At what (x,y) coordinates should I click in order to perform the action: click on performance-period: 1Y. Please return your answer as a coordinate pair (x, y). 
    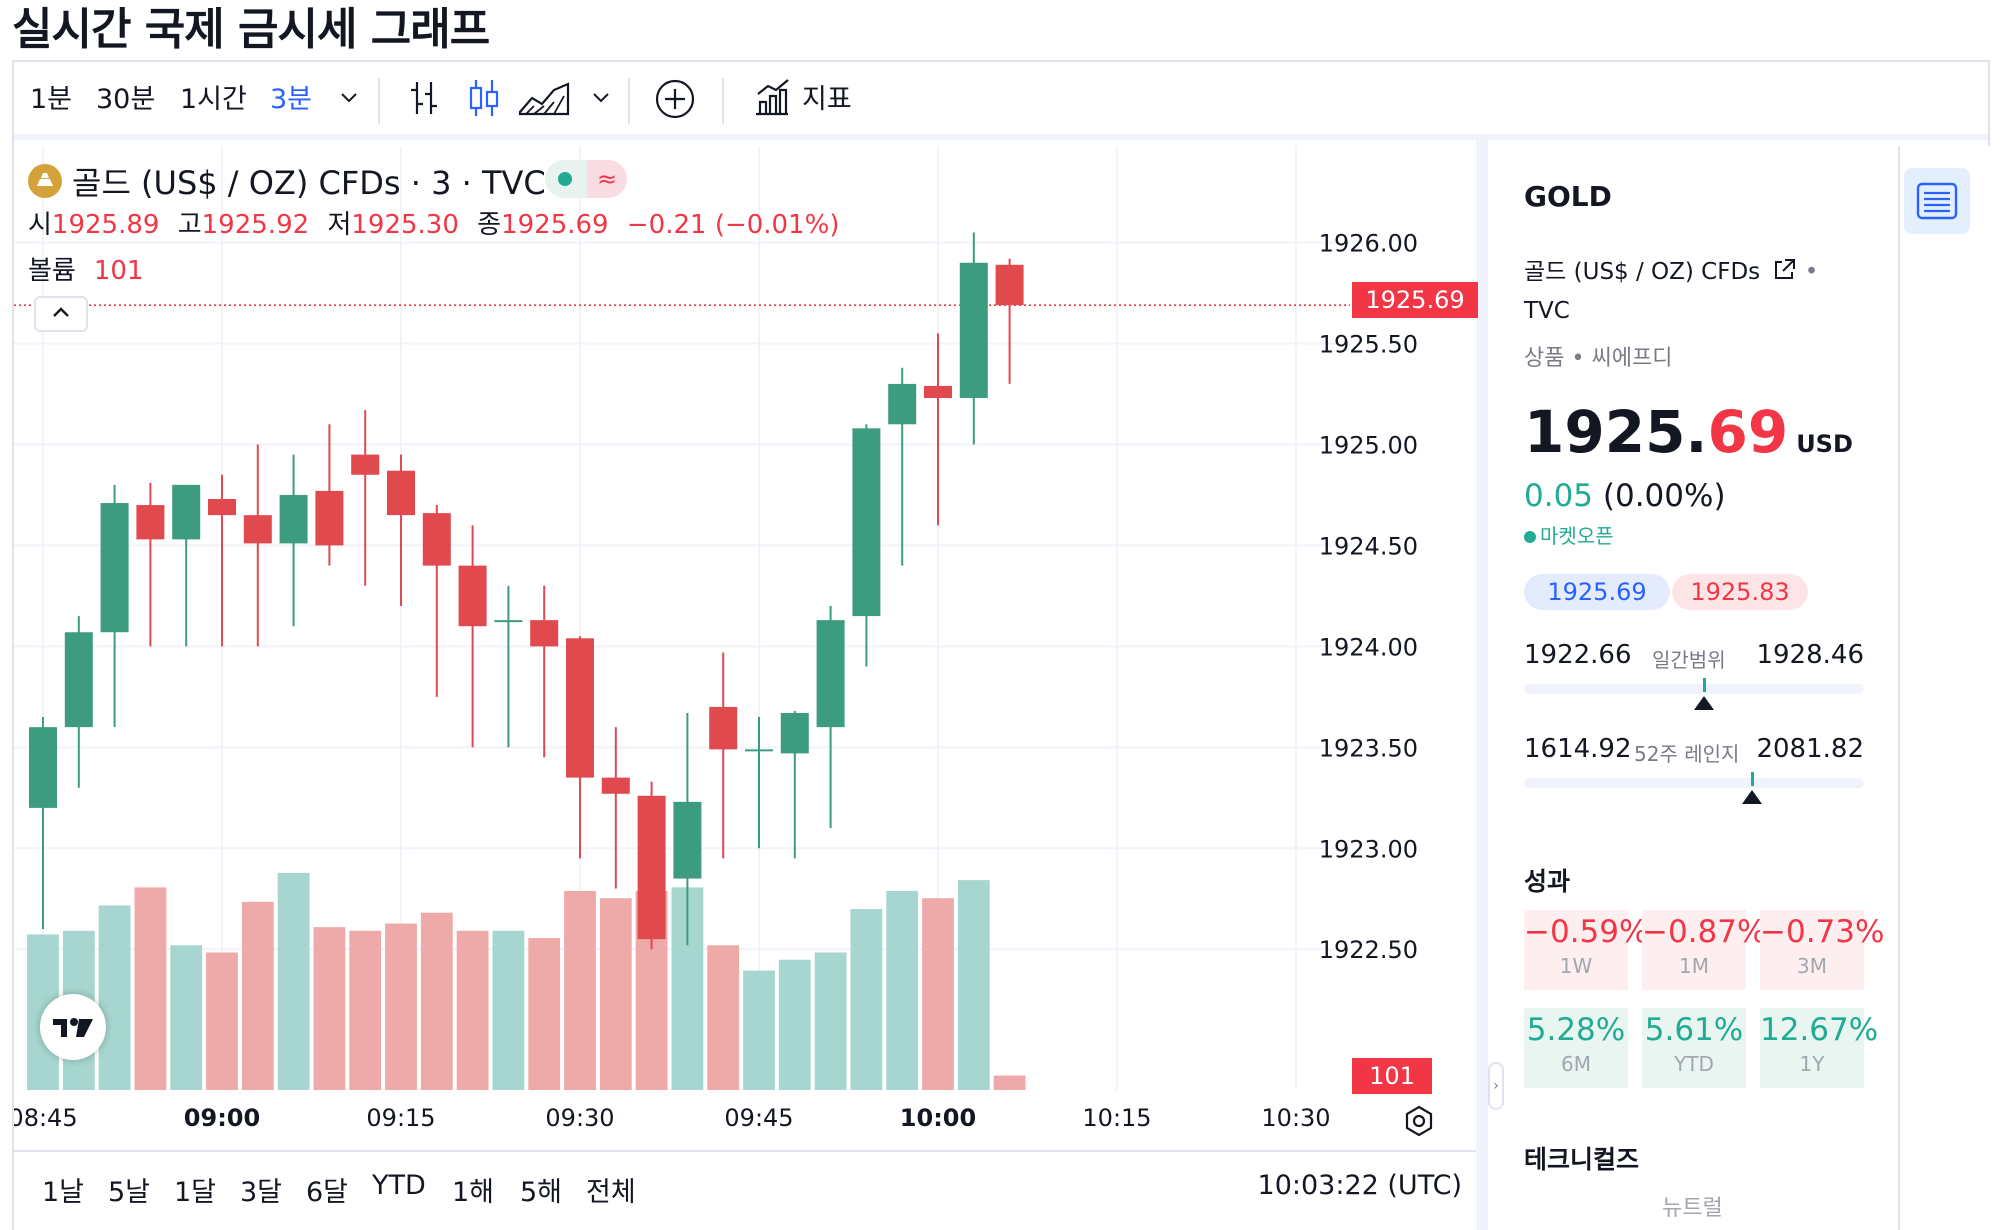
    Looking at the image, I should click on (1812, 1064).